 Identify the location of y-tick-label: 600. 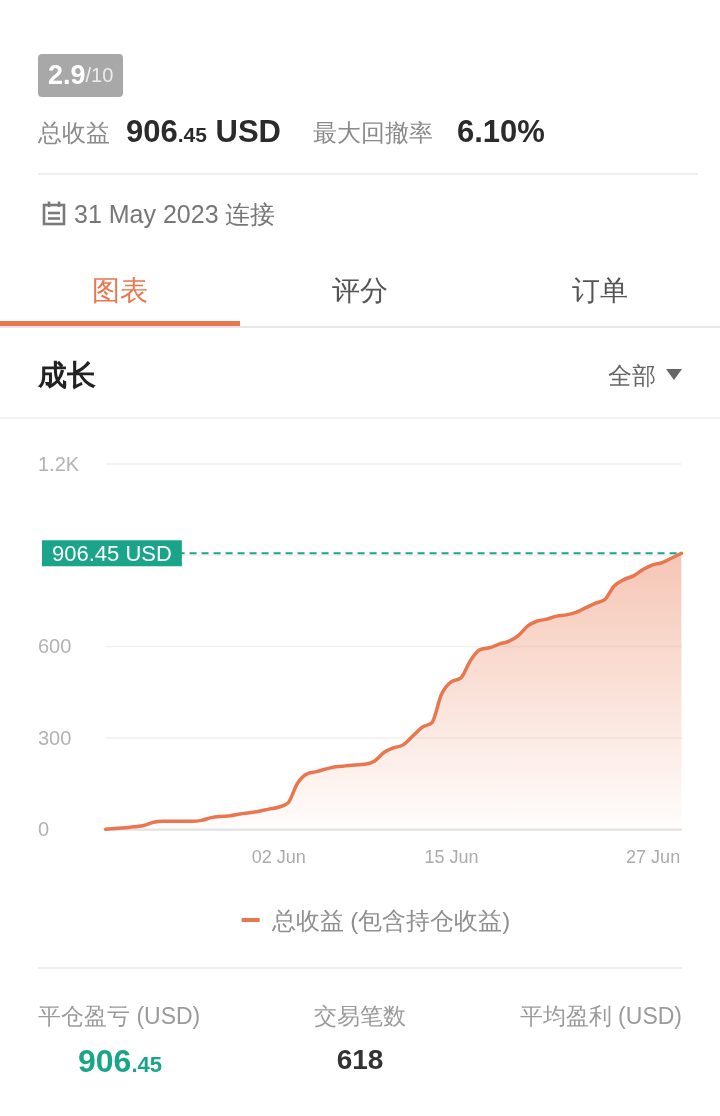
(55, 646).